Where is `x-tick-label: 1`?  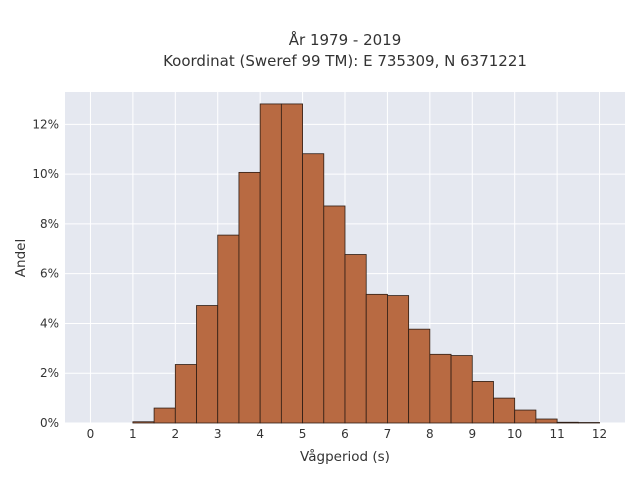
x-tick-label: 1 is located at coordinates (133, 434).